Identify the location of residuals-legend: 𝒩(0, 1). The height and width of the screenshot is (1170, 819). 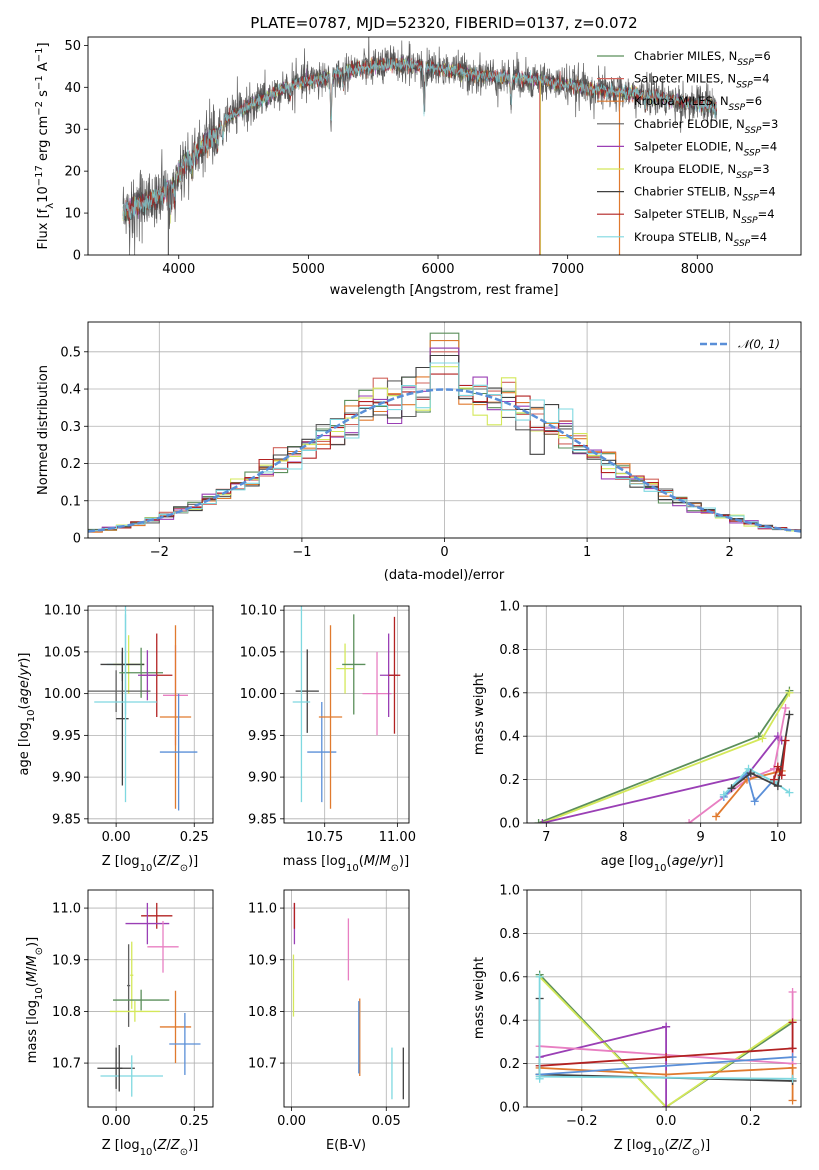
(740, 344).